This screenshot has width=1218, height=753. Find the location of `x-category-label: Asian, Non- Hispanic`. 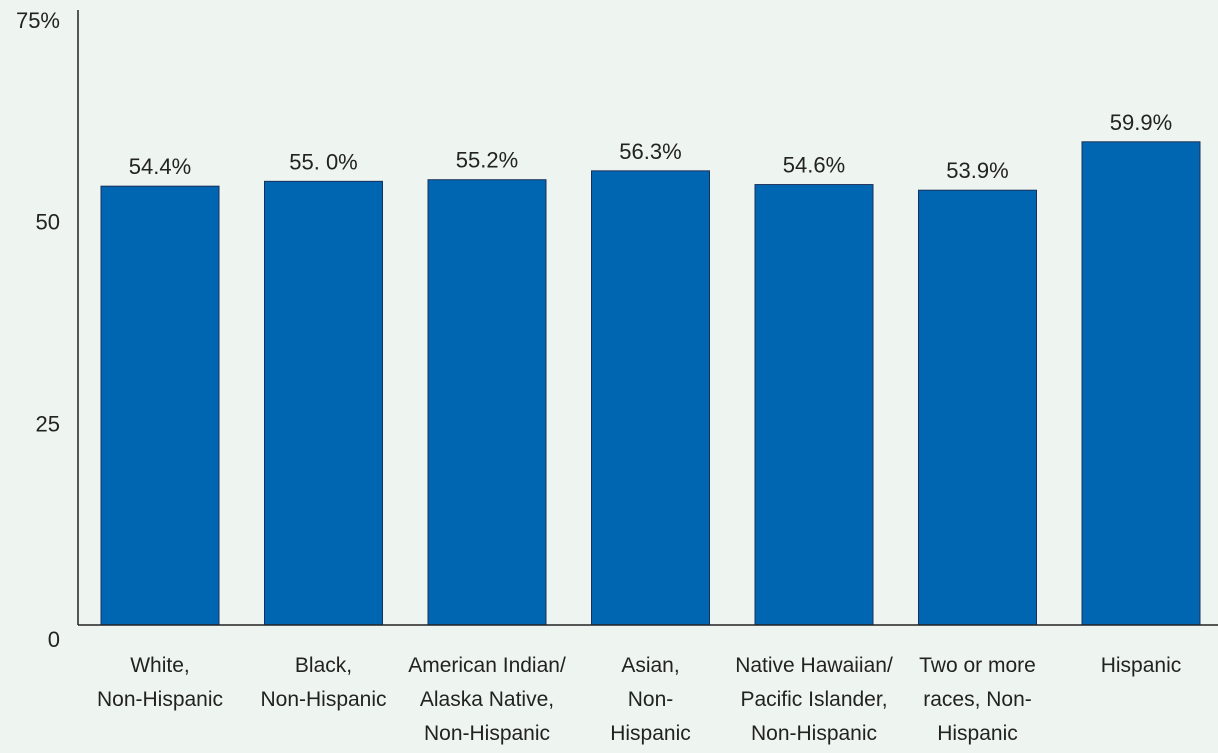

x-category-label: Asian, Non- Hispanic is located at coordinates (650, 699).